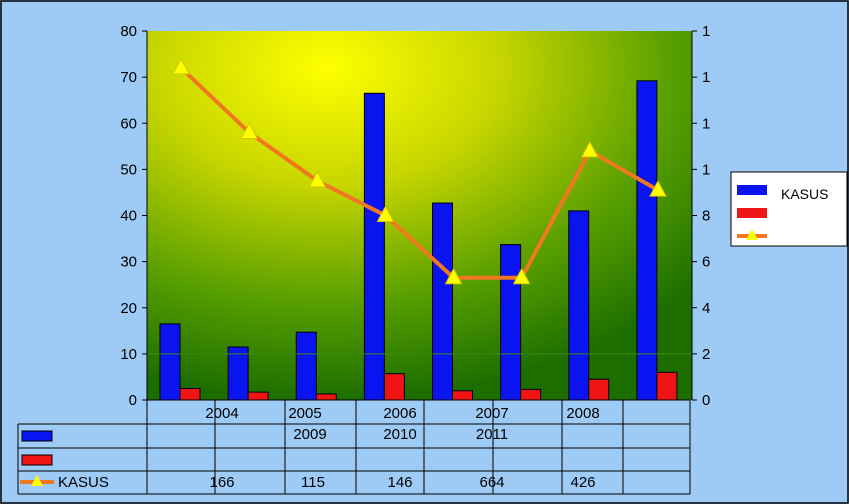  What do you see at coordinates (752, 234) in the screenshot?
I see `legend-swatch-marker` at bounding box center [752, 234].